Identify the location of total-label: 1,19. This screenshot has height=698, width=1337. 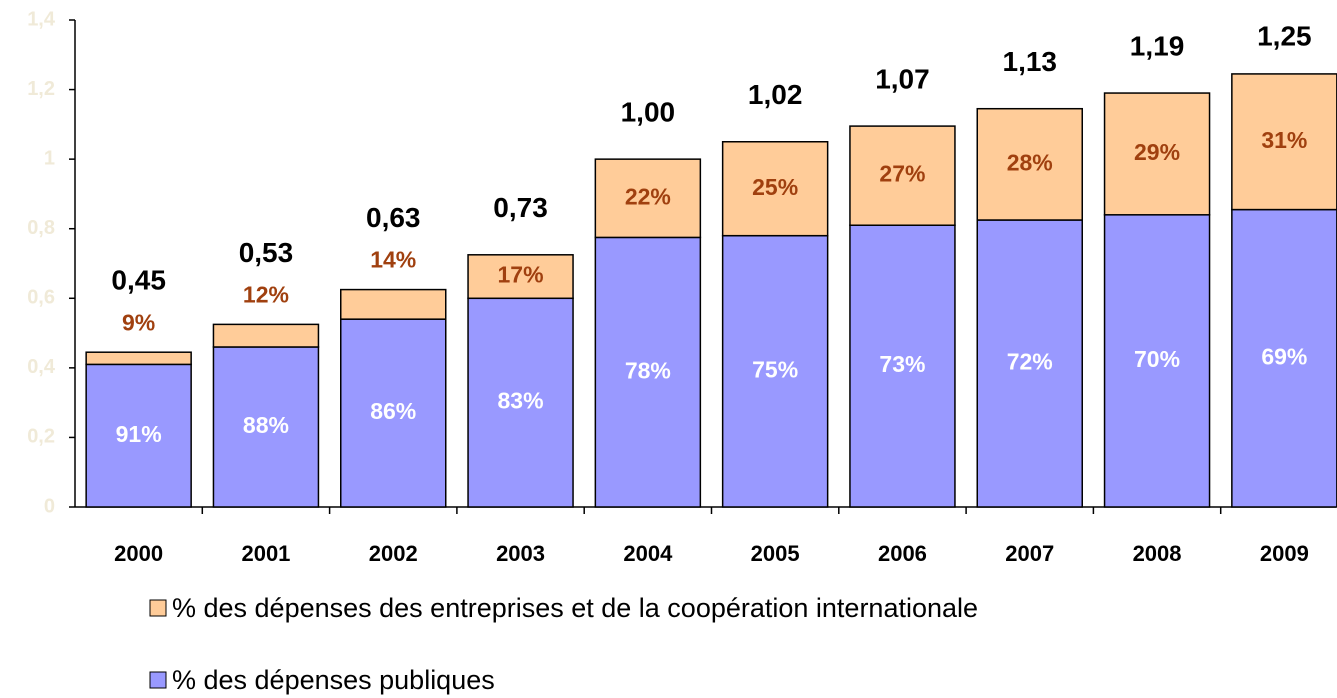
(1157, 45).